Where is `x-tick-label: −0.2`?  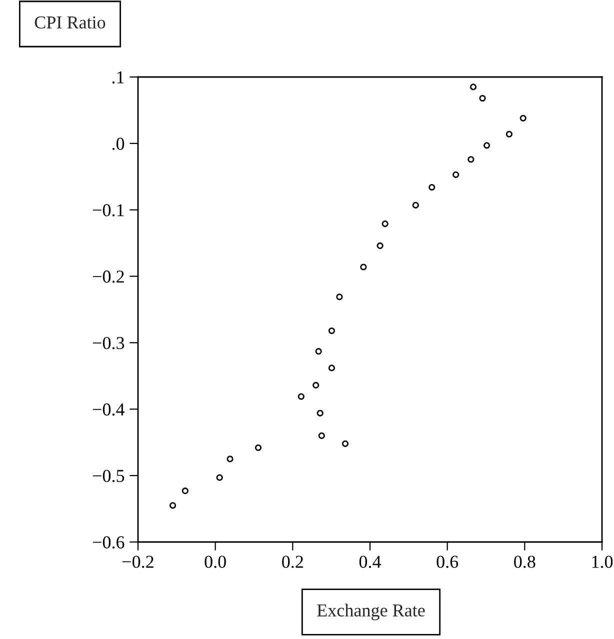
x-tick-label: −0.2 is located at coordinates (138, 562).